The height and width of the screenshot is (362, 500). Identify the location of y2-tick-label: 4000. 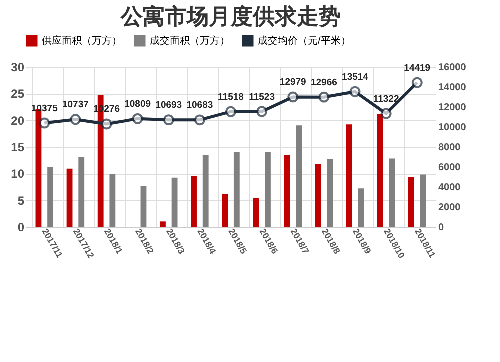
(450, 188).